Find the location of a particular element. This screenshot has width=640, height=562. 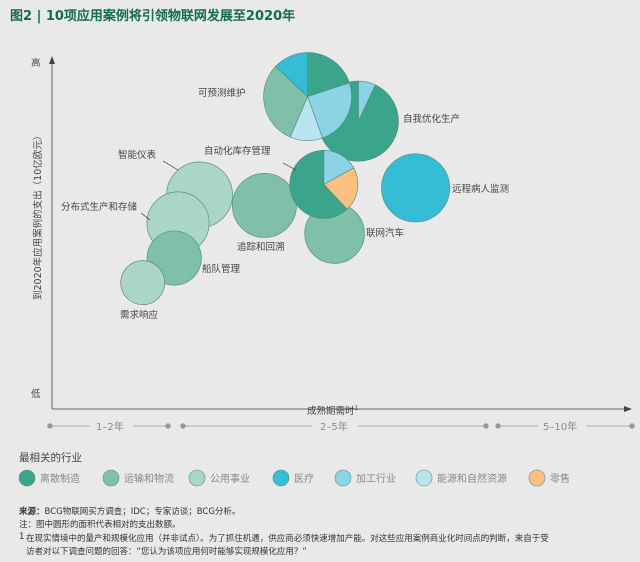

y-axis-arrow-icon is located at coordinates (52, 60).